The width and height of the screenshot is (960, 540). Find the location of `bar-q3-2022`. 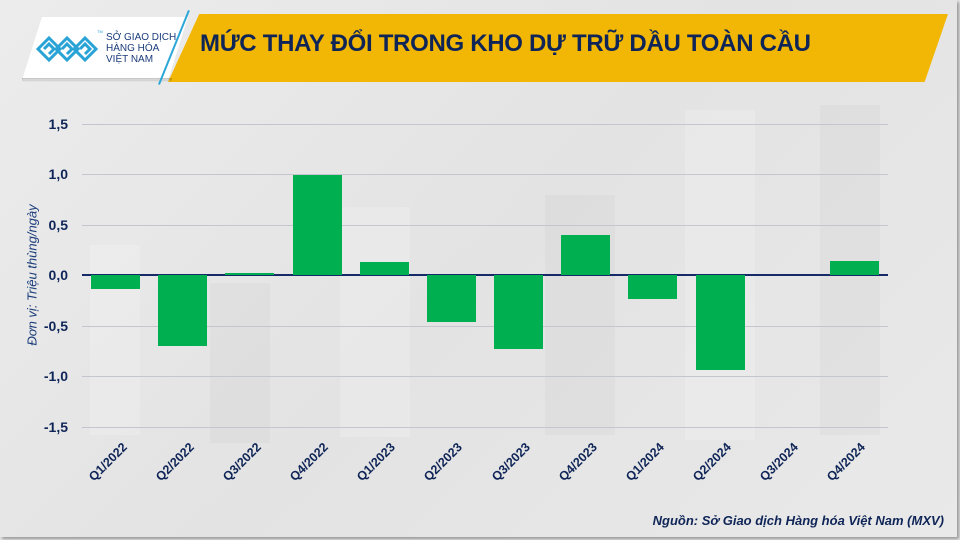

bar-q3-2022 is located at coordinates (250, 273).